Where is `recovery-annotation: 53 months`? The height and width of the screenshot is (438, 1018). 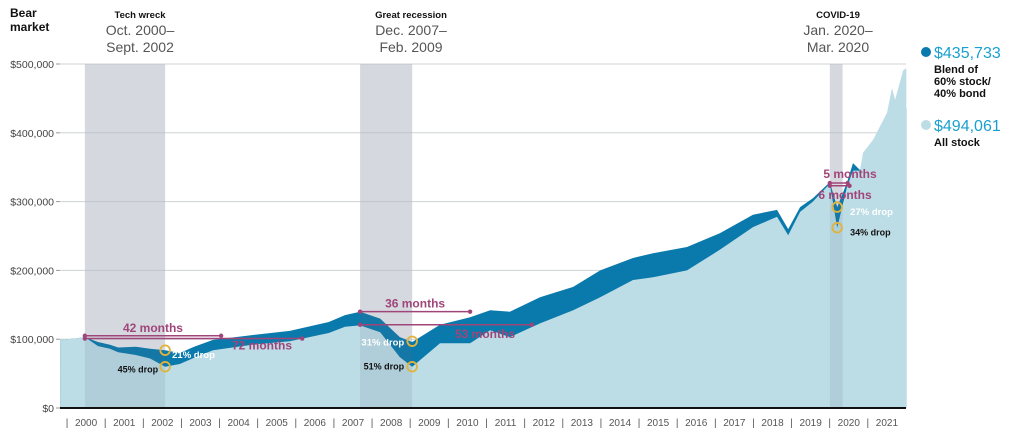 recovery-annotation: 53 months is located at coordinates (446, 331).